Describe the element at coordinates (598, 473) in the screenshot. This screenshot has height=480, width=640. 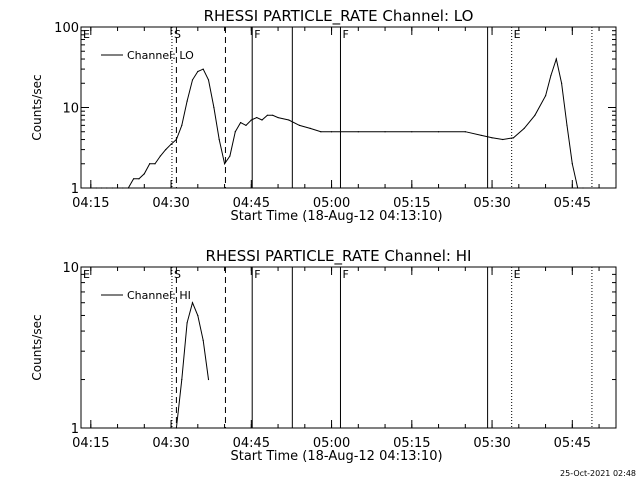
I see `plot-timestamp: 25-Oct-2021 02:48` at that location.